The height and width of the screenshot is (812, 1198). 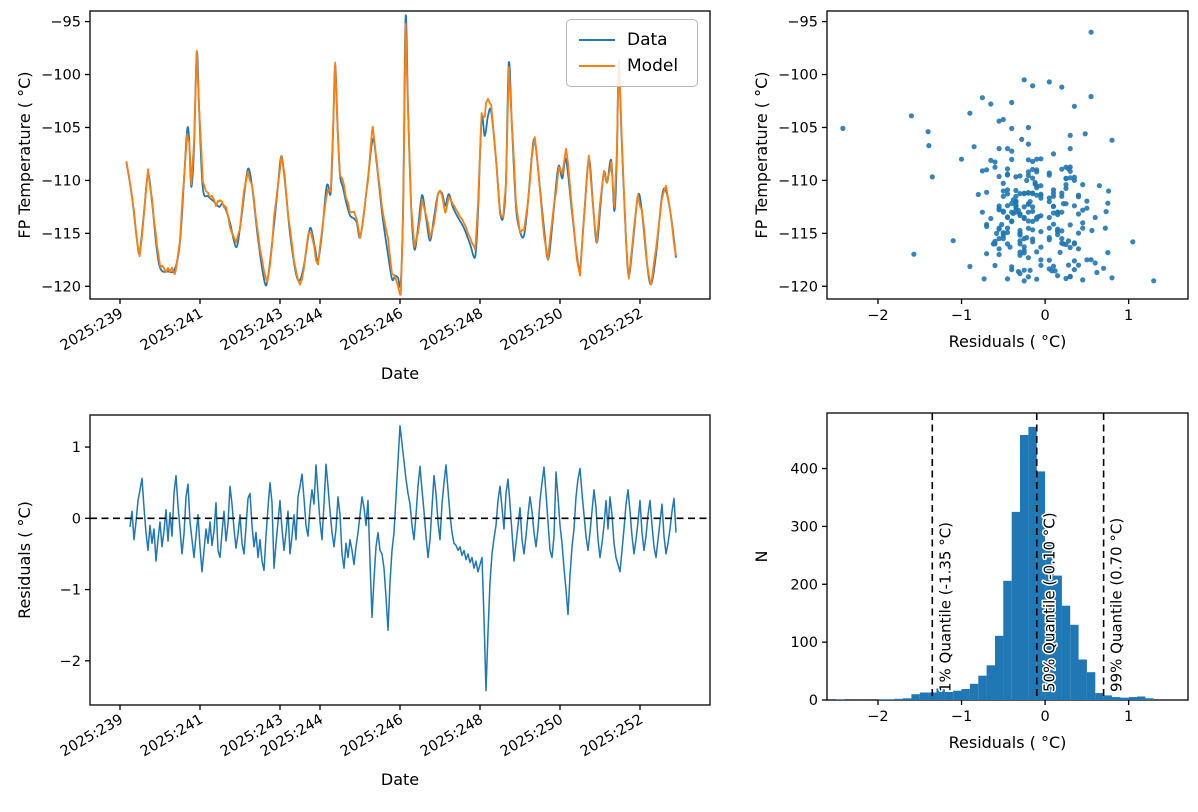 What do you see at coordinates (452, 330) in the screenshot?
I see `x-tick-label: 2025:248` at bounding box center [452, 330].